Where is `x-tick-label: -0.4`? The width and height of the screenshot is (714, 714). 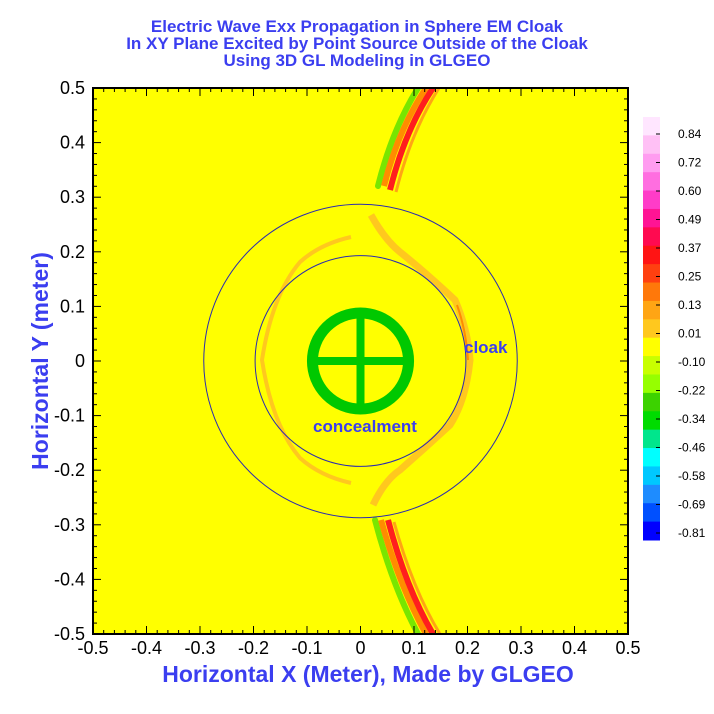
x-tick-label: -0.4 is located at coordinates (146, 648).